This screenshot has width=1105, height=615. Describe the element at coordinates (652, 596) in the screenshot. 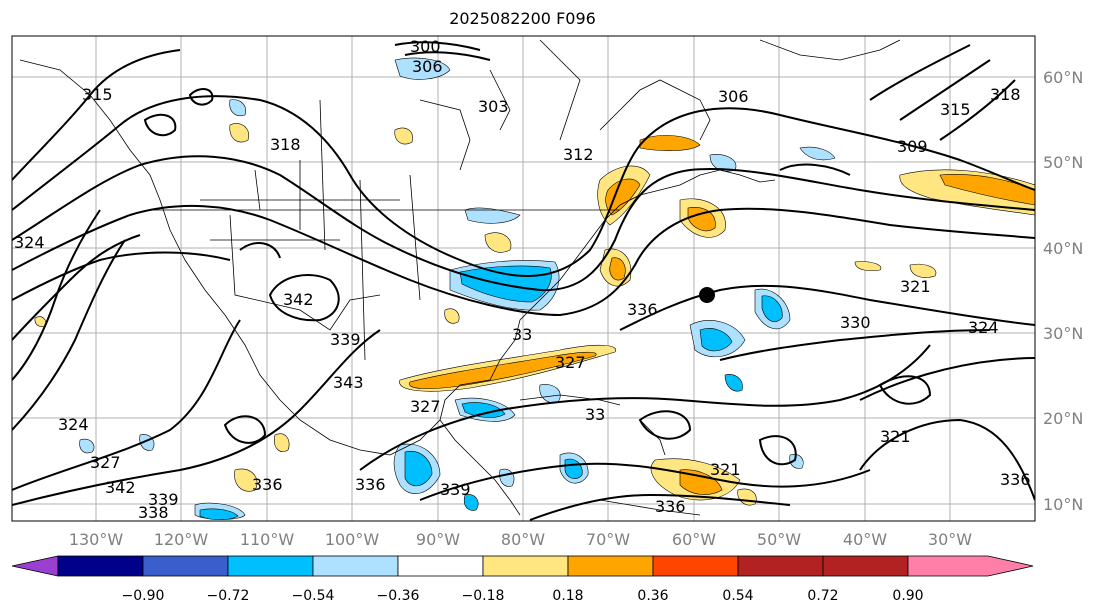

I see `colorbar-tick-label: 0.36` at that location.